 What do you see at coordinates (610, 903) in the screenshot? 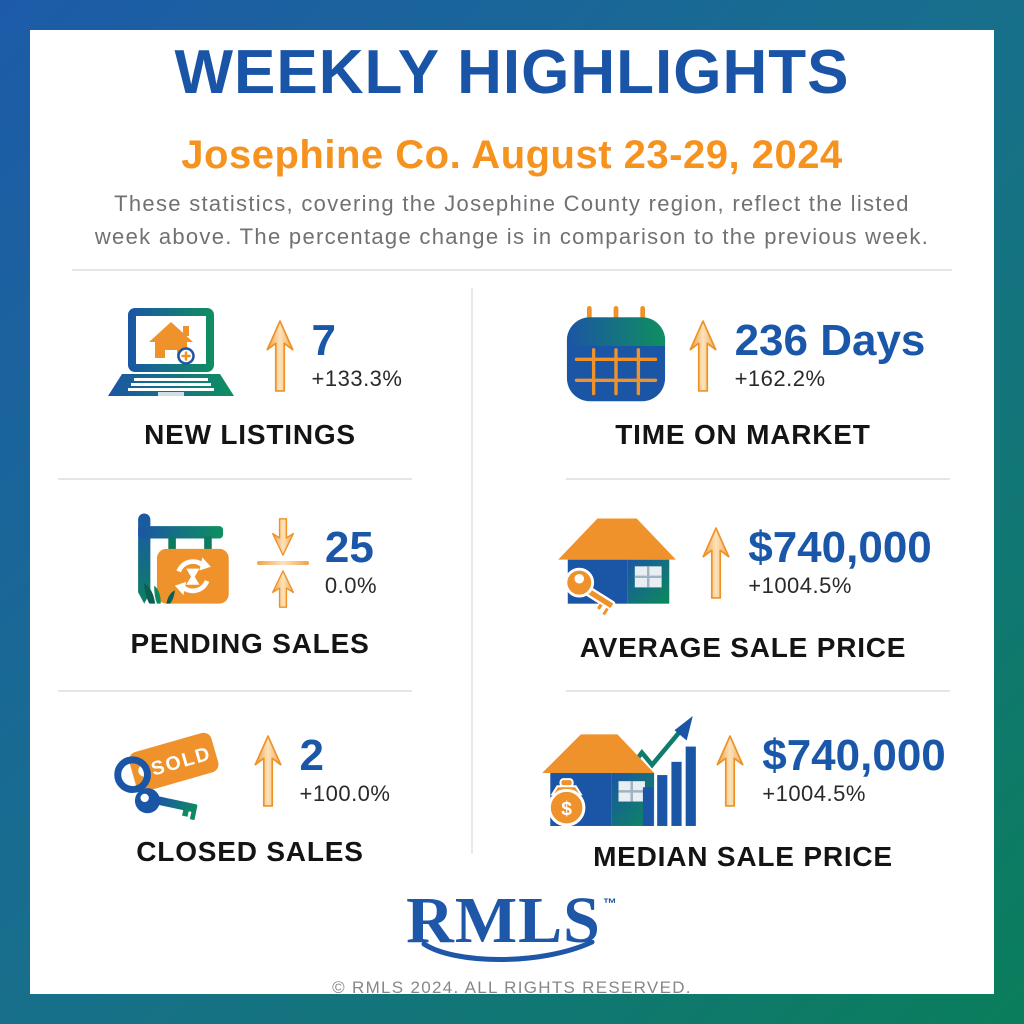
I see `trademark-symbol: ™` at bounding box center [610, 903].